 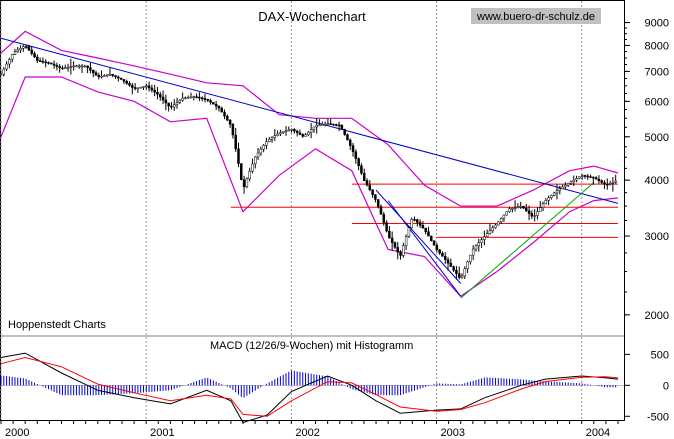 What do you see at coordinates (57, 325) in the screenshot?
I see `source-label: Hoppenstedt Charts` at bounding box center [57, 325].